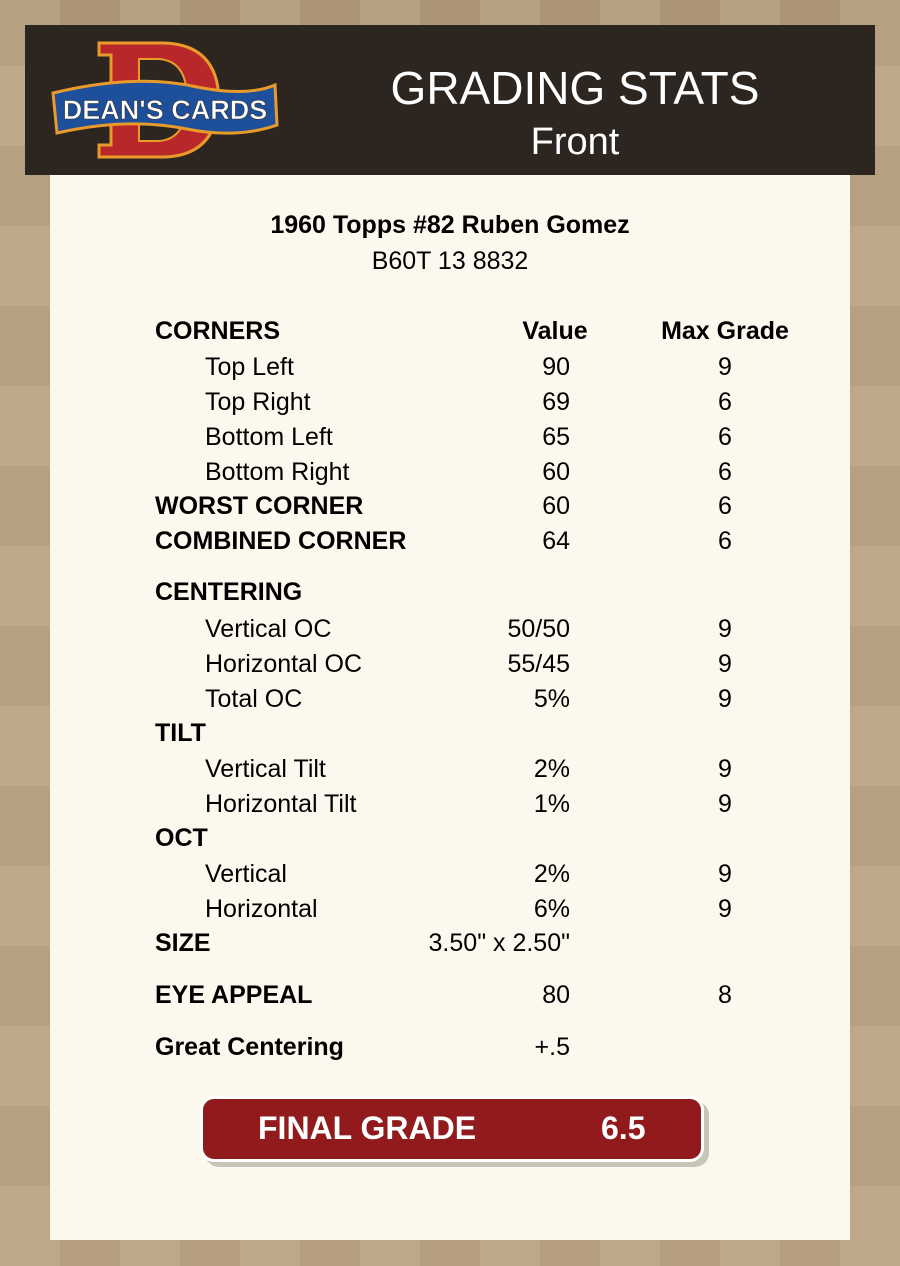 This screenshot has width=900, height=1266. Describe the element at coordinates (261, 909) in the screenshot. I see `stat-label: Horizontal` at that location.